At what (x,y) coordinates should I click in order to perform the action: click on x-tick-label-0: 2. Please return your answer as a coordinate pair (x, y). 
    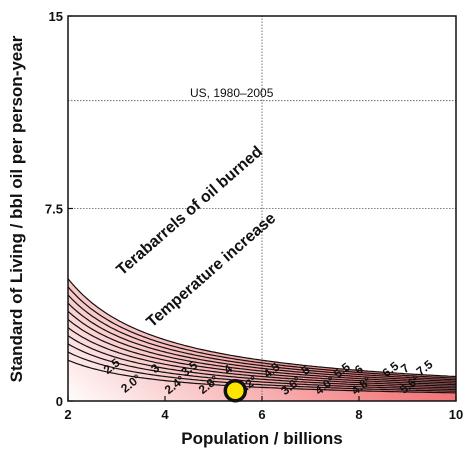
    Looking at the image, I should click on (67, 414).